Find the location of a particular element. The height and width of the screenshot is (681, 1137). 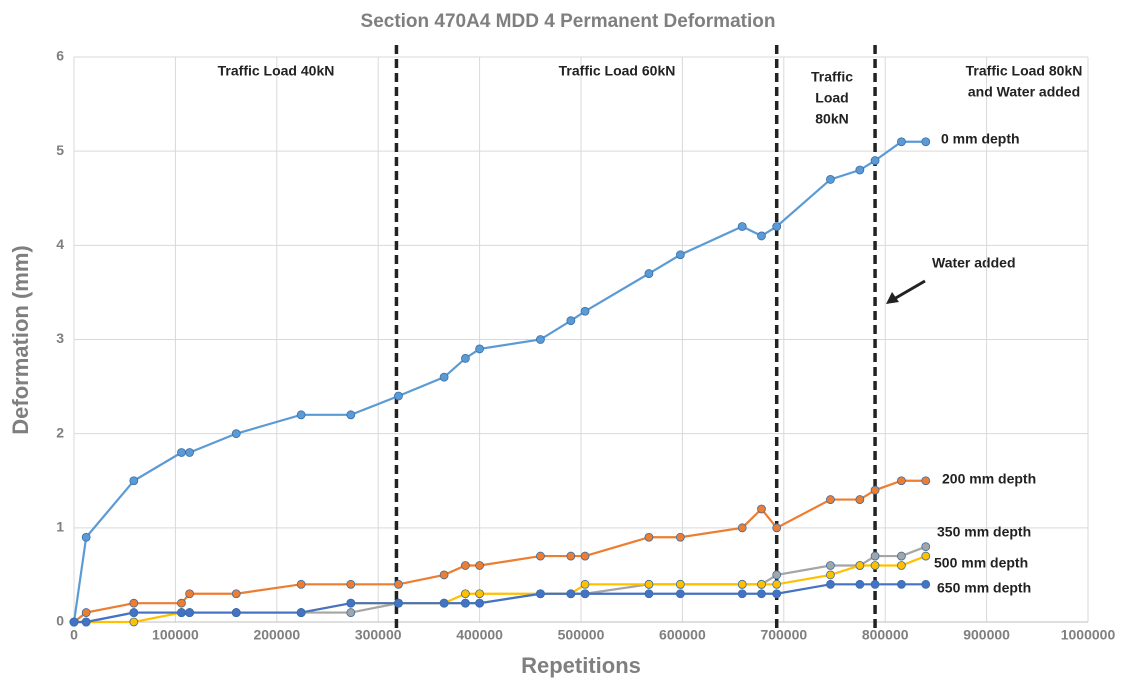

region-label: 80kN is located at coordinates (831, 119).